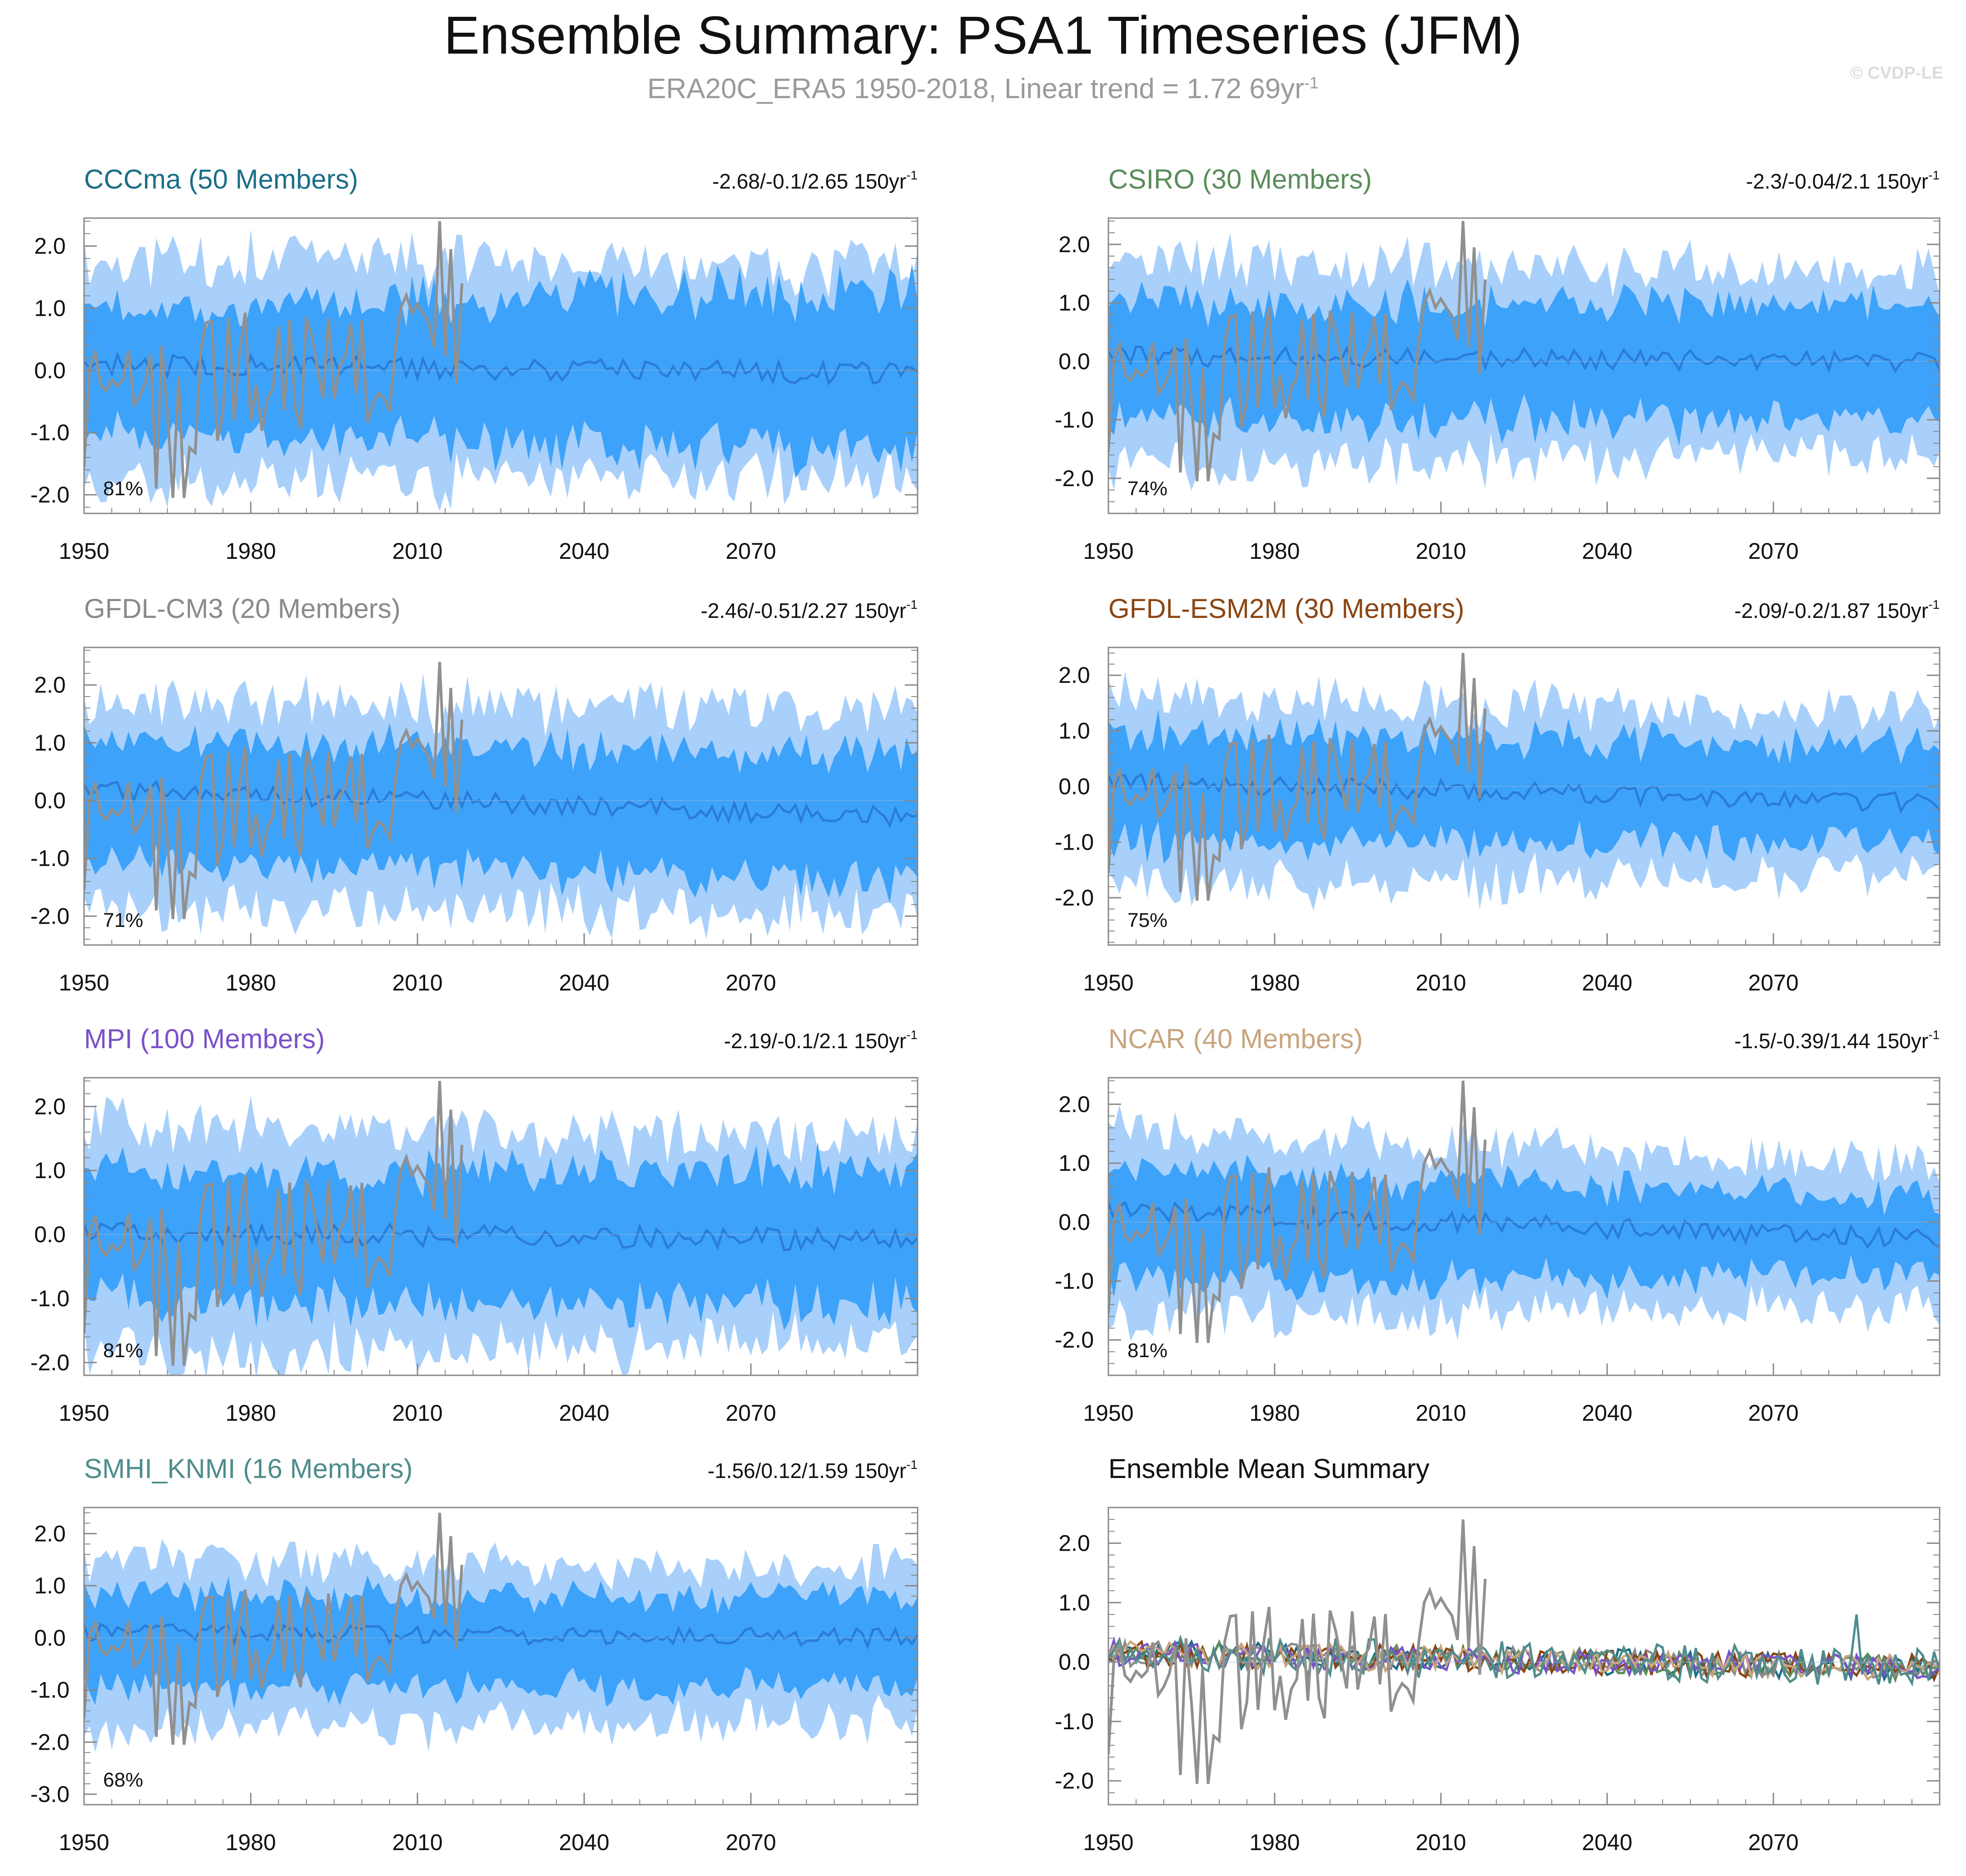 The width and height of the screenshot is (1966, 1876). I want to click on panel-range-stats: -2.46/-0.51/2.27 150yr-1, so click(809, 610).